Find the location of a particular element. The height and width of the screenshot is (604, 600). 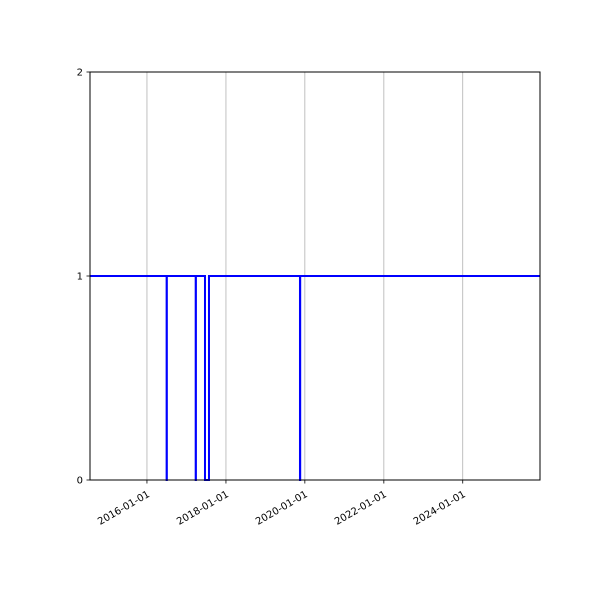

x-tick-label: 2022-01-01 is located at coordinates (361, 508).